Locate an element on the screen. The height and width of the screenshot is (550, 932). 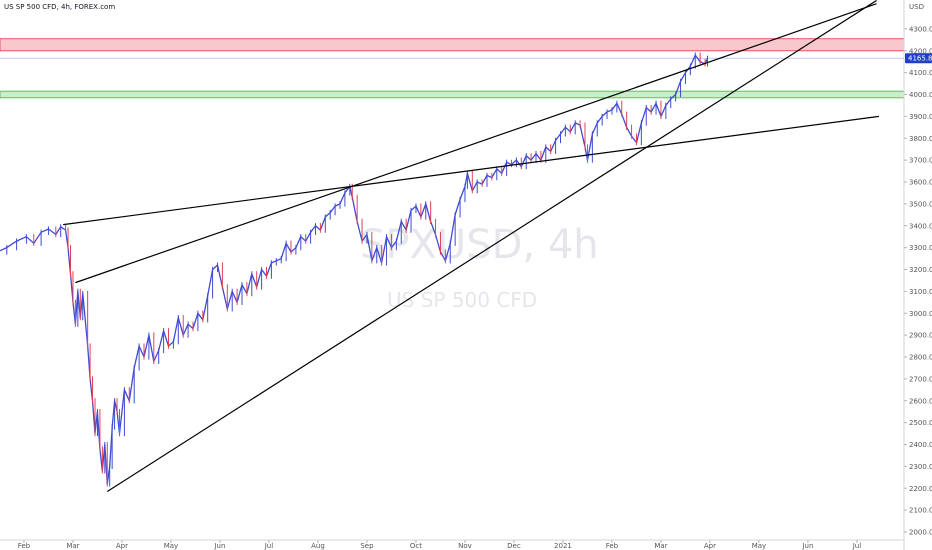
currency-label: USD is located at coordinates (916, 7).